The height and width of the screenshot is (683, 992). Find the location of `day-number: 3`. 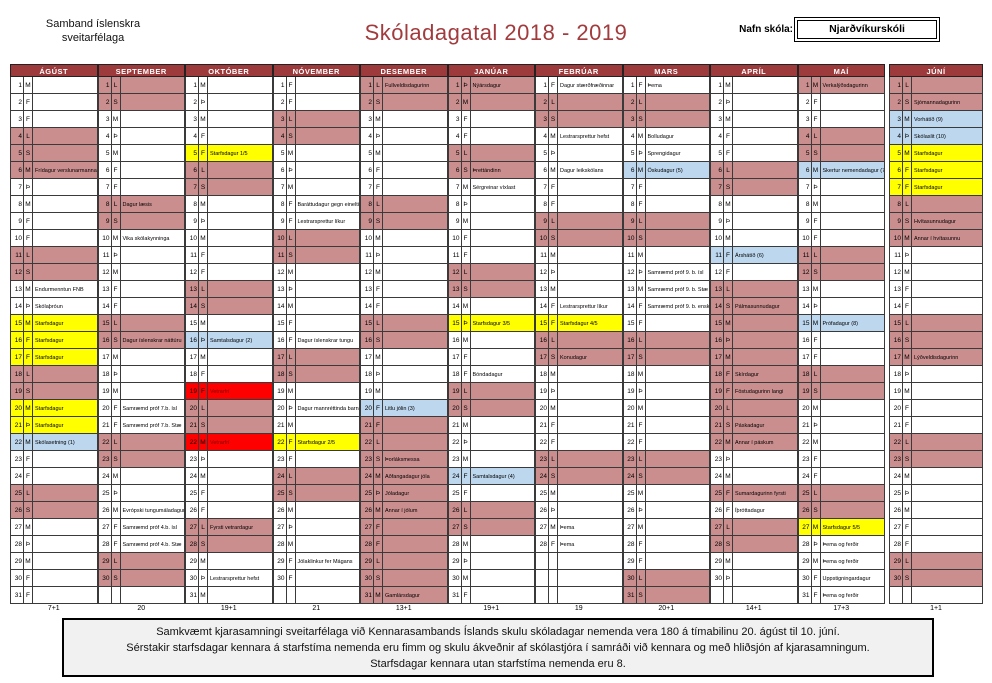

day-number: 3 is located at coordinates (279, 119).